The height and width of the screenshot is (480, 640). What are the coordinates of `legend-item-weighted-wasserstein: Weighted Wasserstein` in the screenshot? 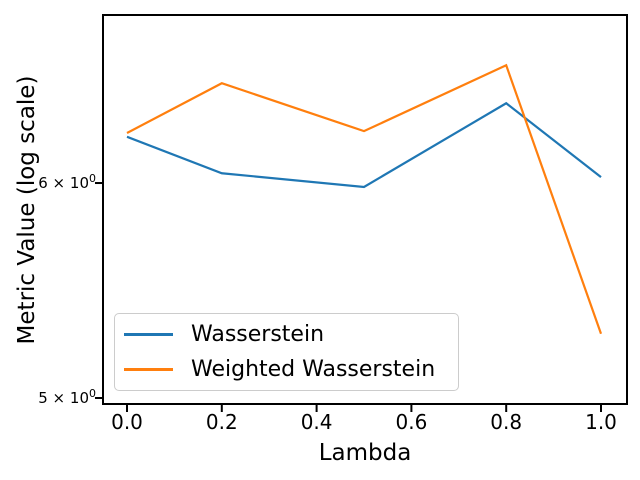 It's located at (286, 369).